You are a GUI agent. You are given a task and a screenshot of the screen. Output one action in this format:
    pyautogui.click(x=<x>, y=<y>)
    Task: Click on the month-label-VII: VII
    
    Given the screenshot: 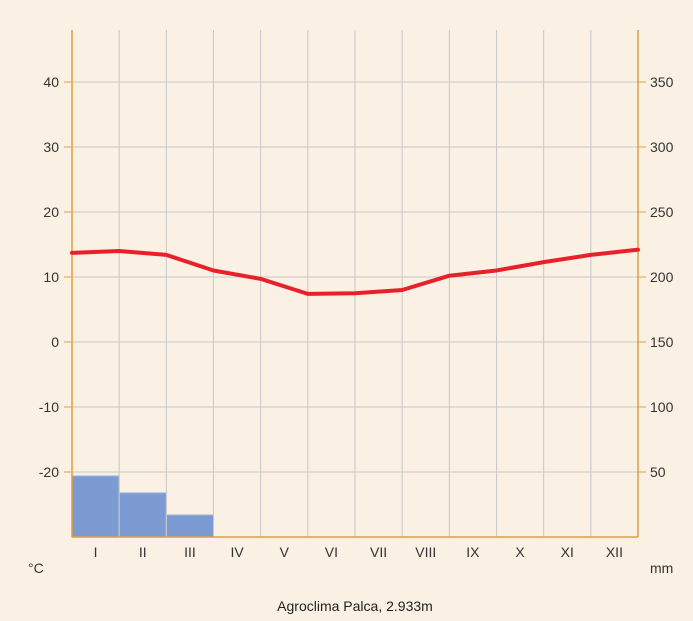 What is the action you would take?
    pyautogui.click(x=378, y=552)
    